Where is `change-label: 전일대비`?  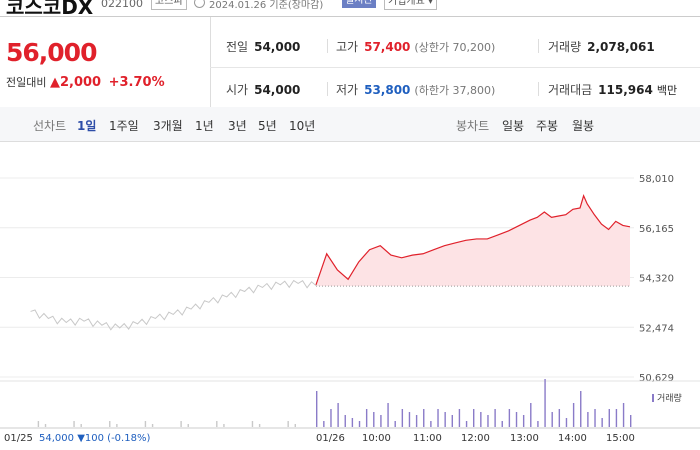 change-label: 전일대비 is located at coordinates (26, 82).